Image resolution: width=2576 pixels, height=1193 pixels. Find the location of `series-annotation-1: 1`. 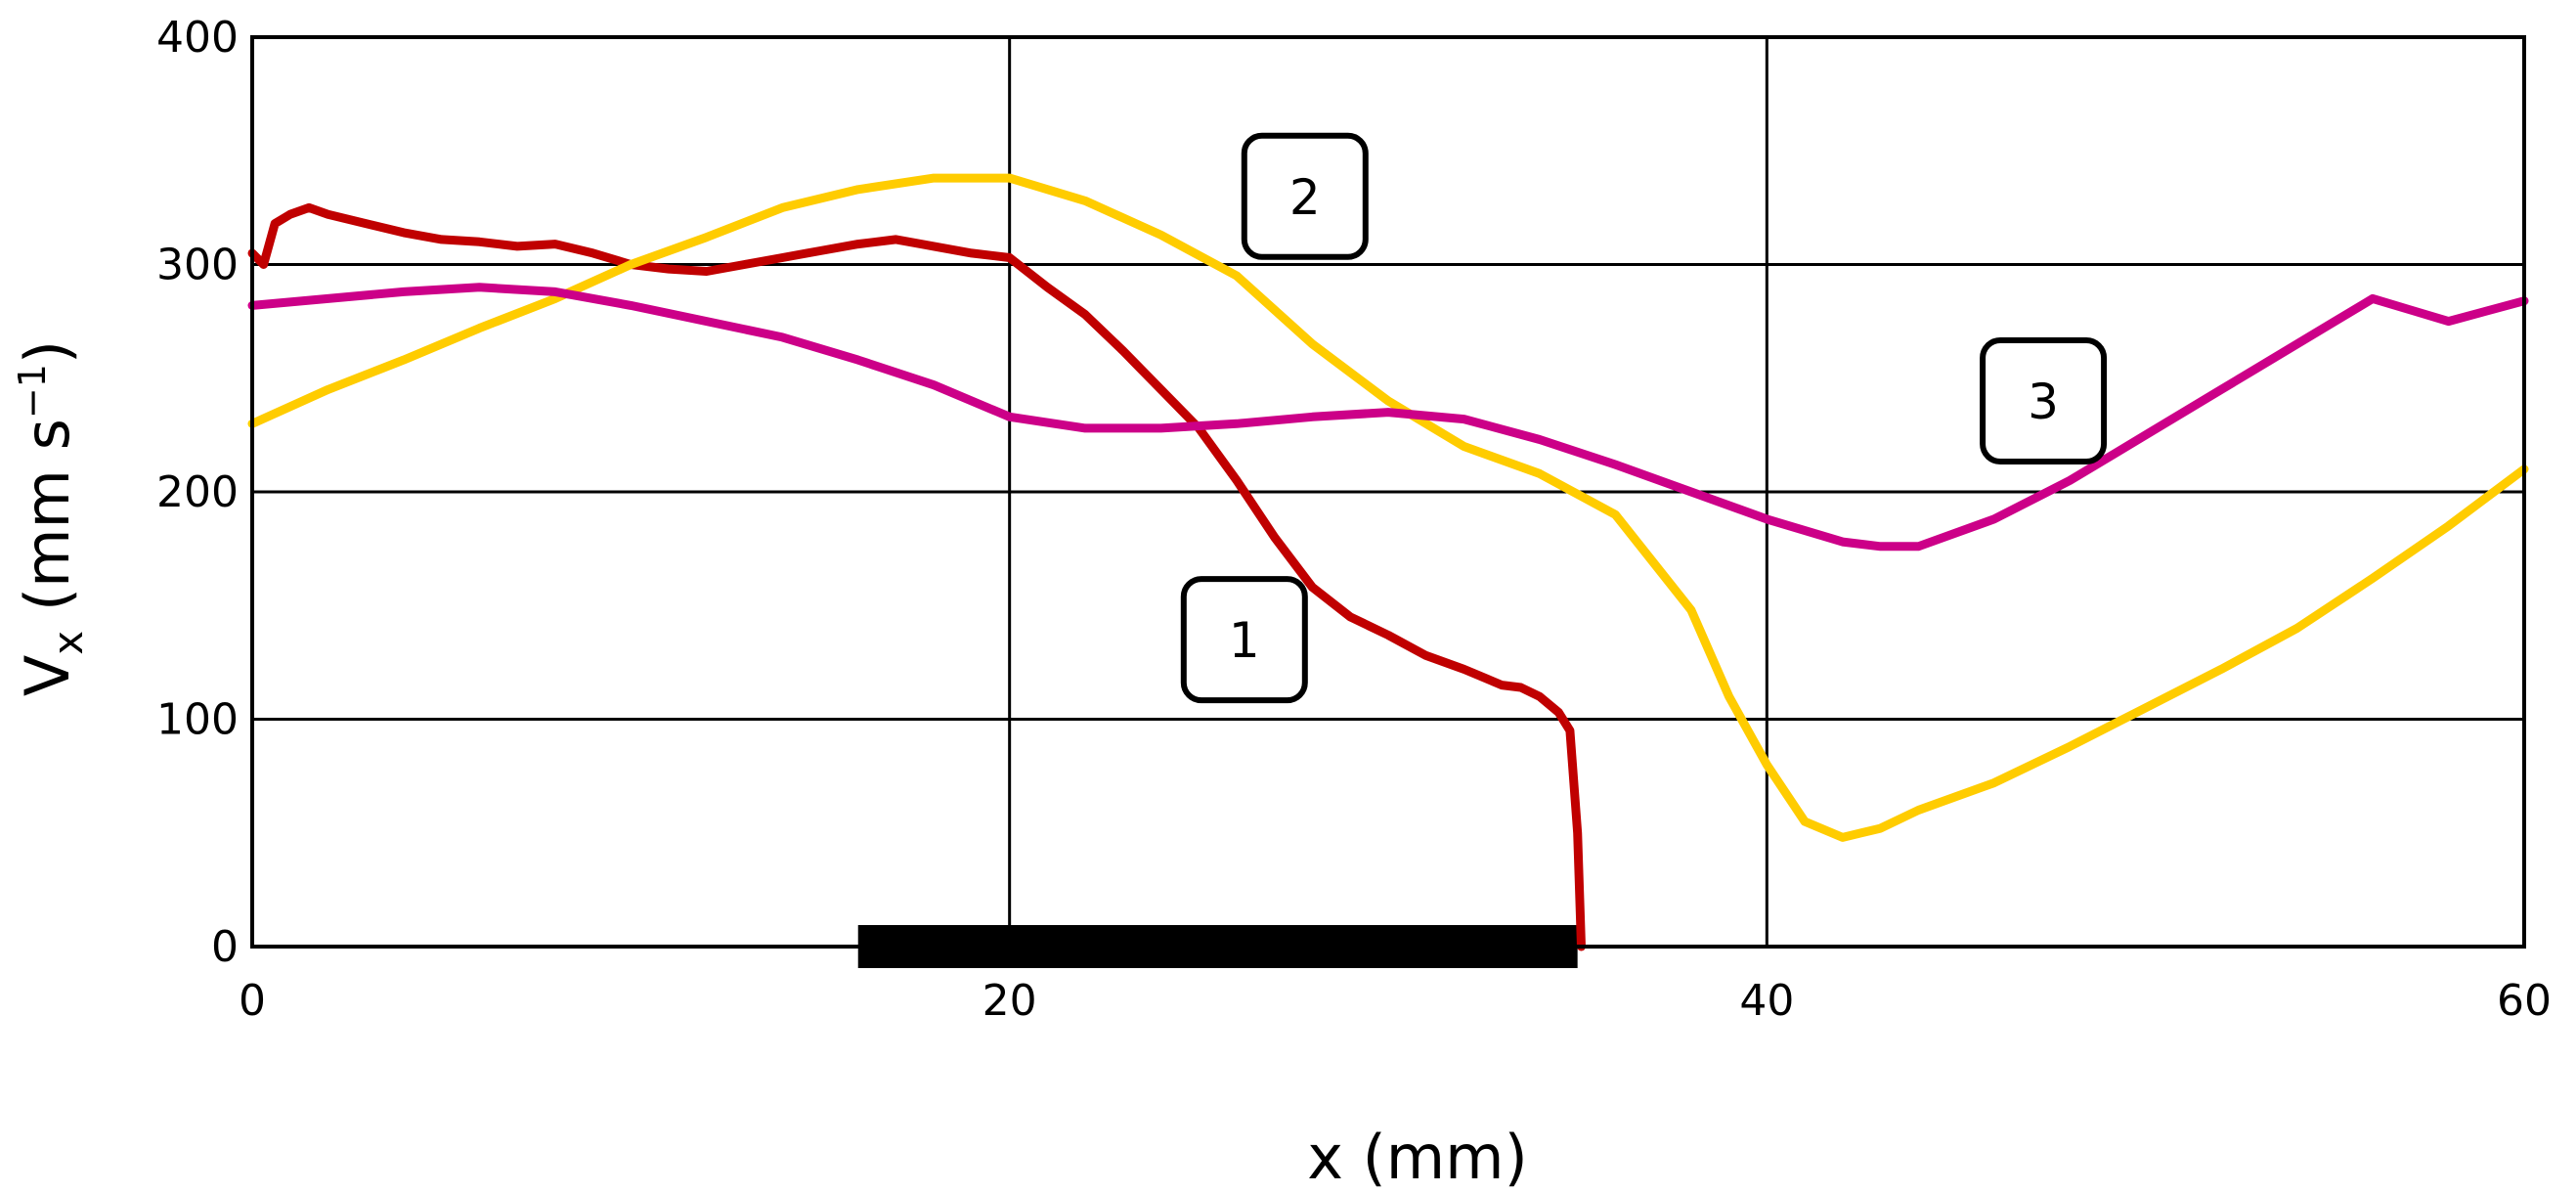

series-annotation-1: 1 is located at coordinates (1244, 640).